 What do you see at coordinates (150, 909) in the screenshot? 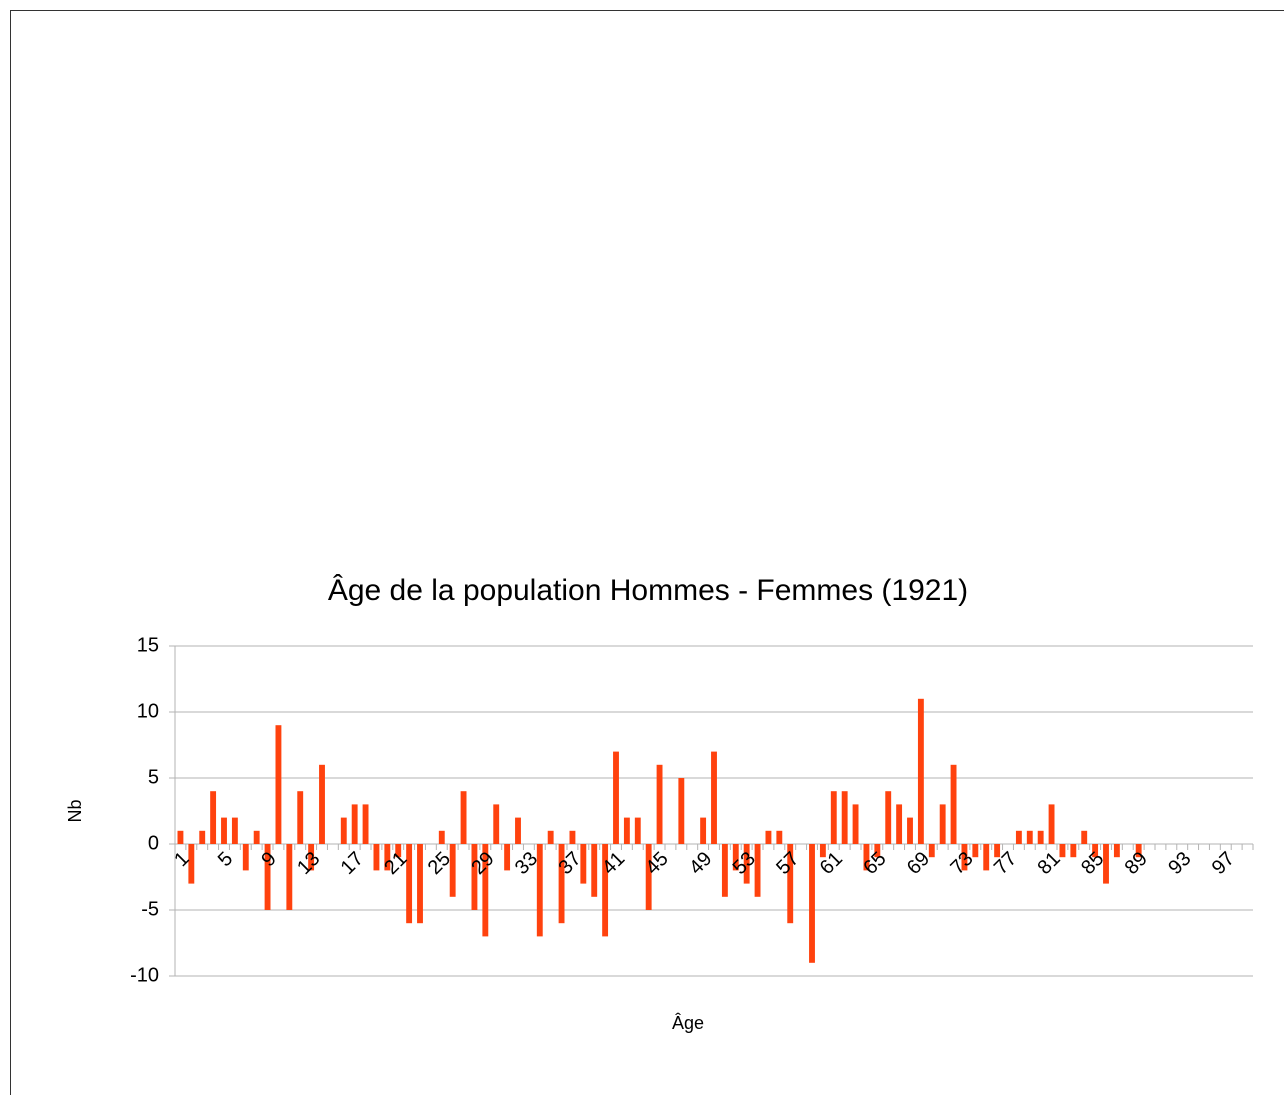
I see `y-tick-label: -5` at bounding box center [150, 909].